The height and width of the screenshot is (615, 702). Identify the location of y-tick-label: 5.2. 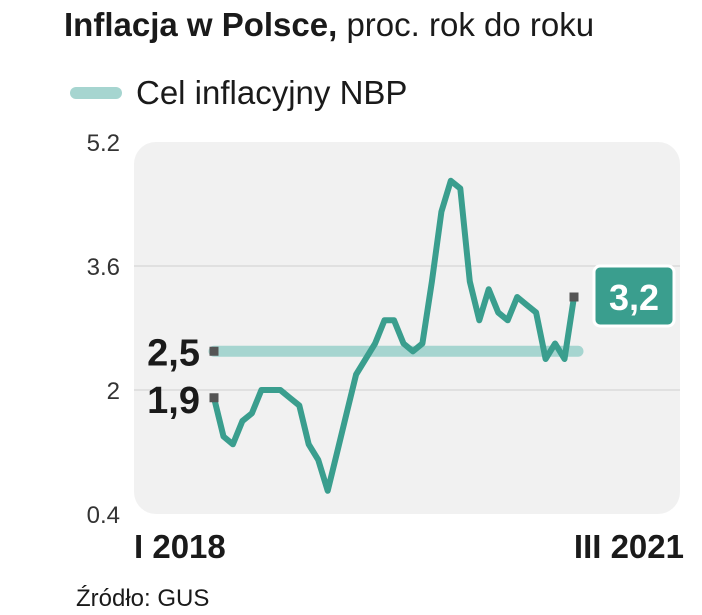
(103, 143).